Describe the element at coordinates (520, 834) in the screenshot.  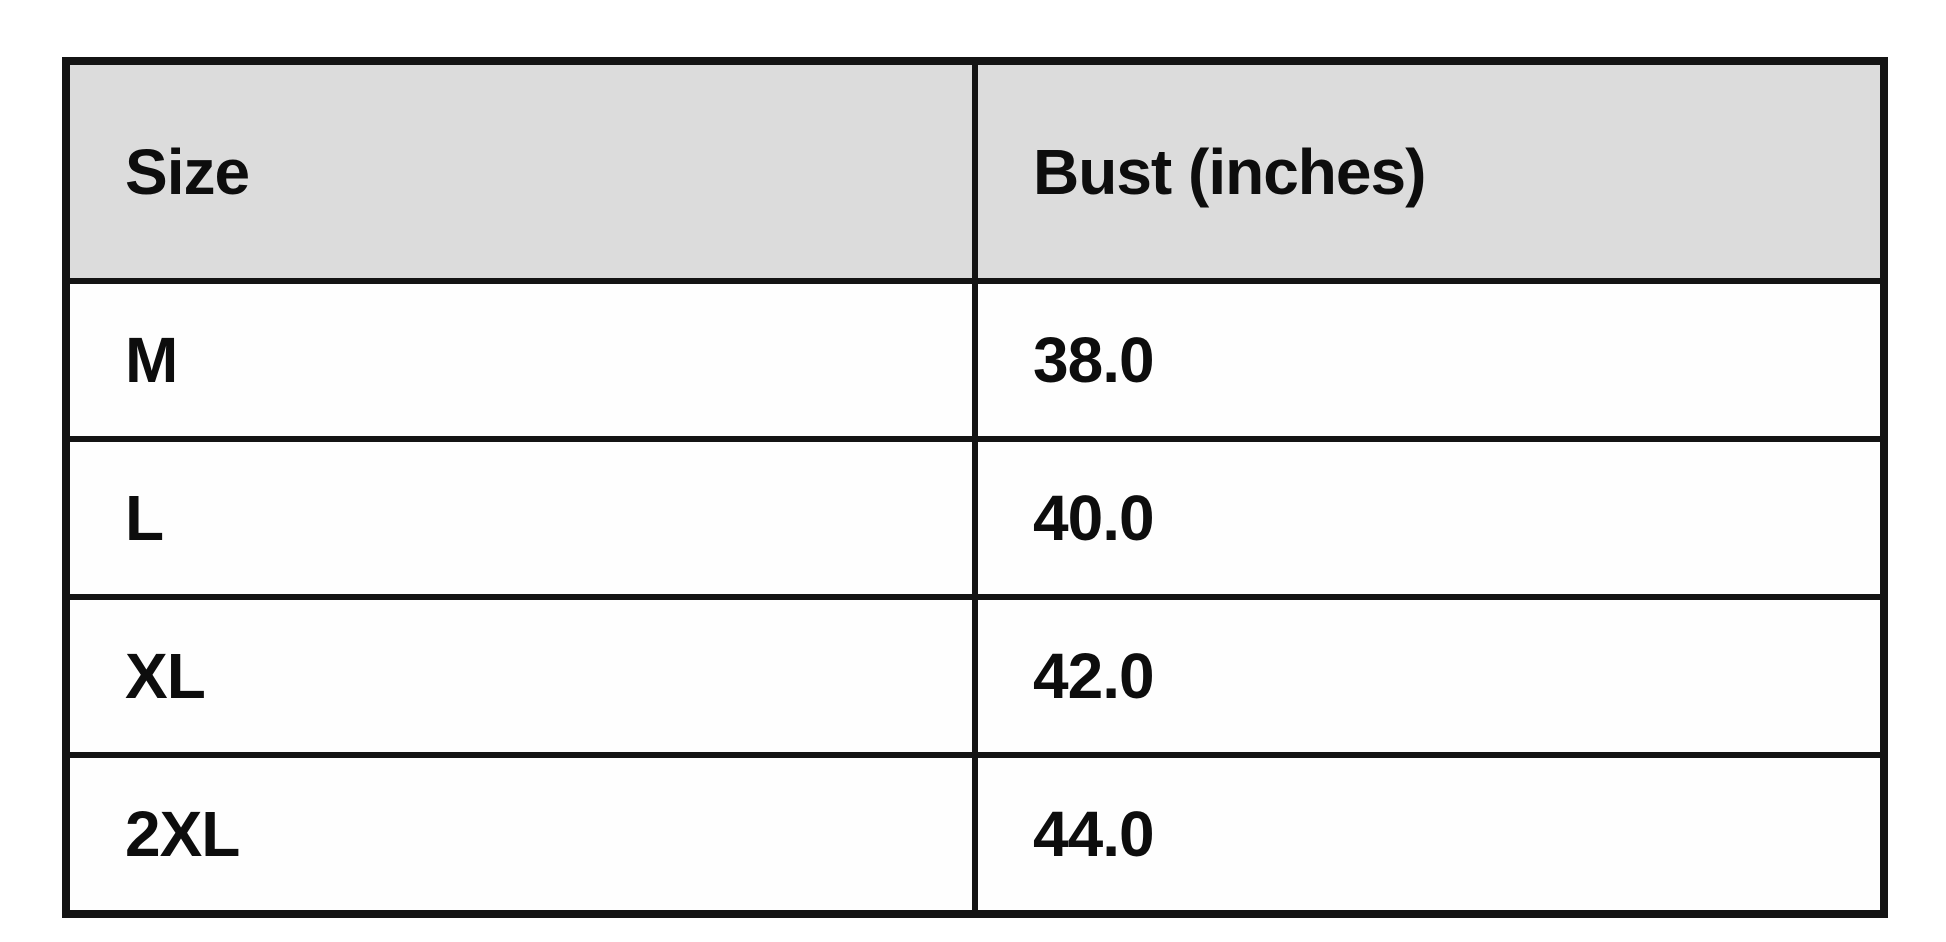
I see `size-cell: 2XL` at that location.